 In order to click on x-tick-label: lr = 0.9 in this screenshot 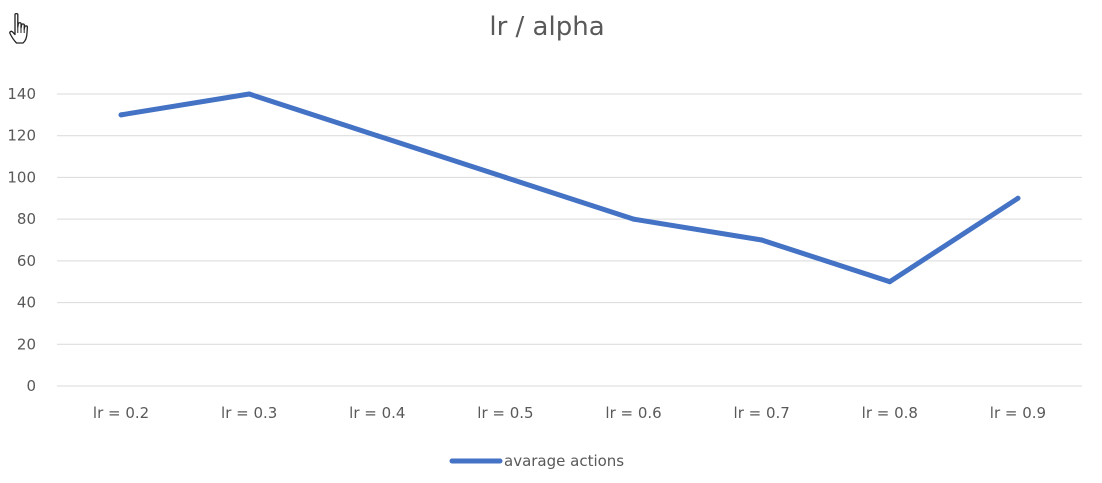, I will do `click(1018, 413)`.